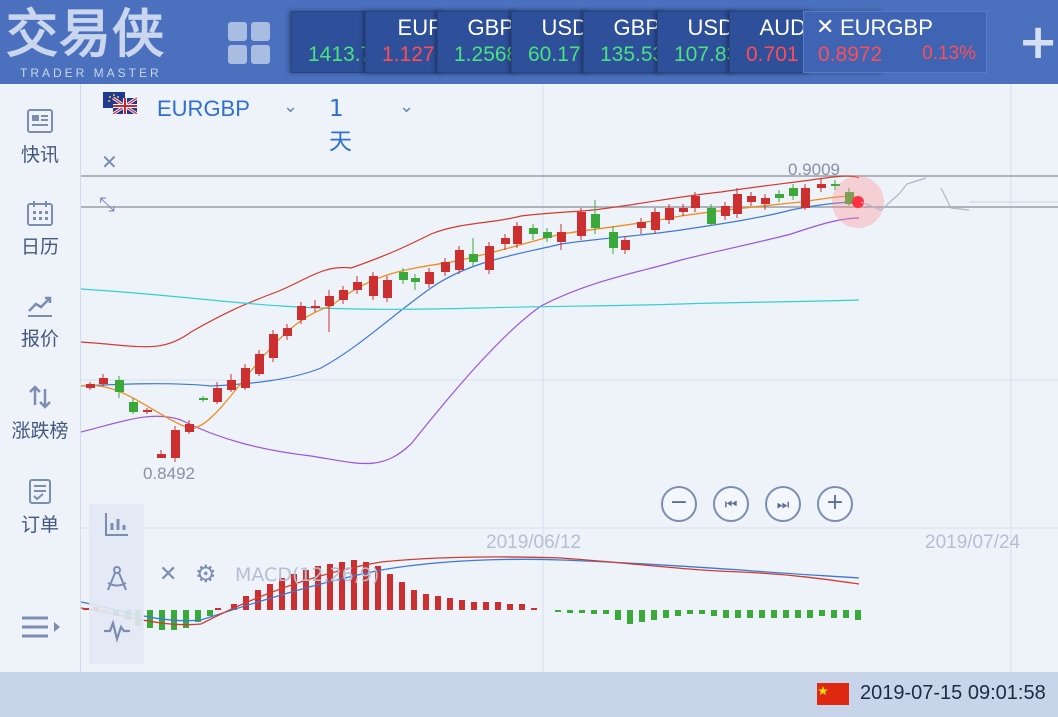 The height and width of the screenshot is (717, 1058). I want to click on sidebar-item-news: 快讯, so click(40, 136).